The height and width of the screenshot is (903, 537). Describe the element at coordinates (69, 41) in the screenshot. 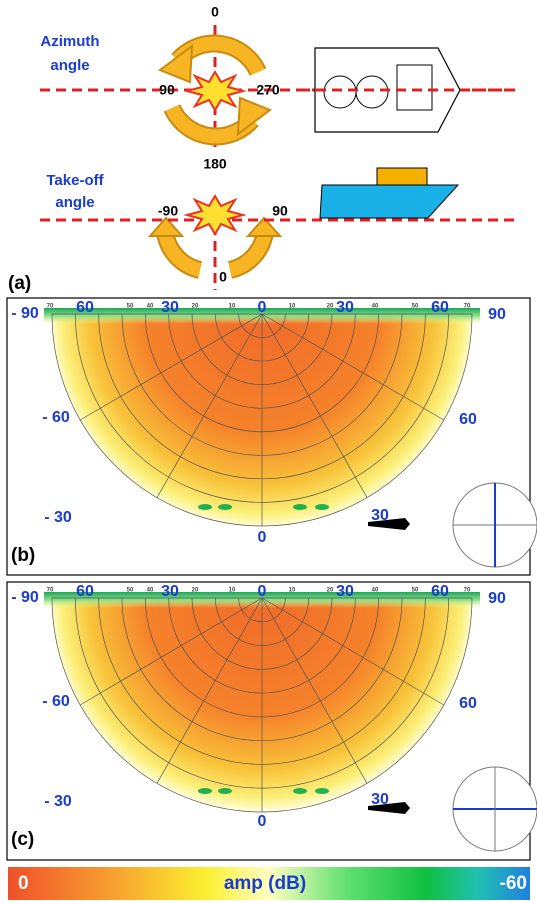

I see `label: Azimuth` at that location.